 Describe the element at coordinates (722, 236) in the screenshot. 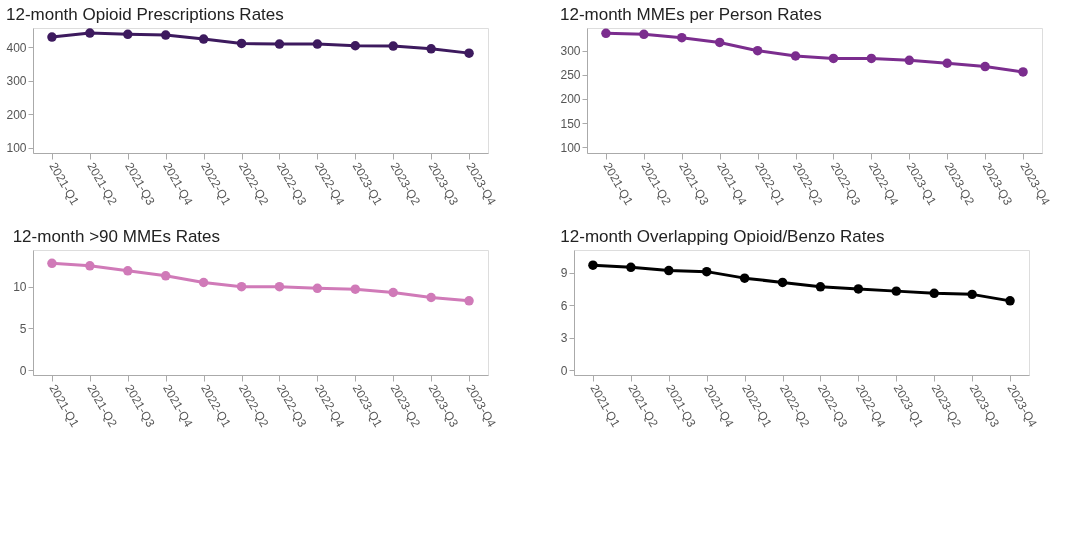

I see `chart-title: 12-month Overlapping Opioid/Benzo Rates` at that location.